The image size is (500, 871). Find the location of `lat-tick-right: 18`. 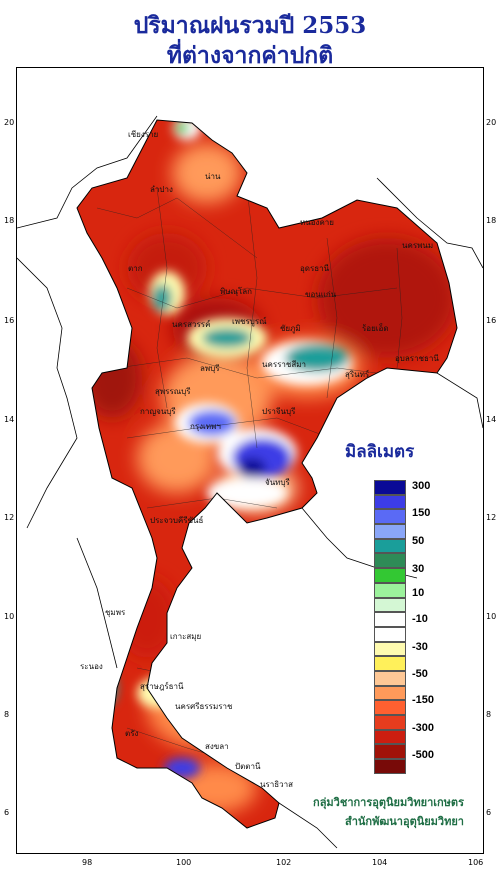

lat-tick-right: 18 is located at coordinates (491, 220).